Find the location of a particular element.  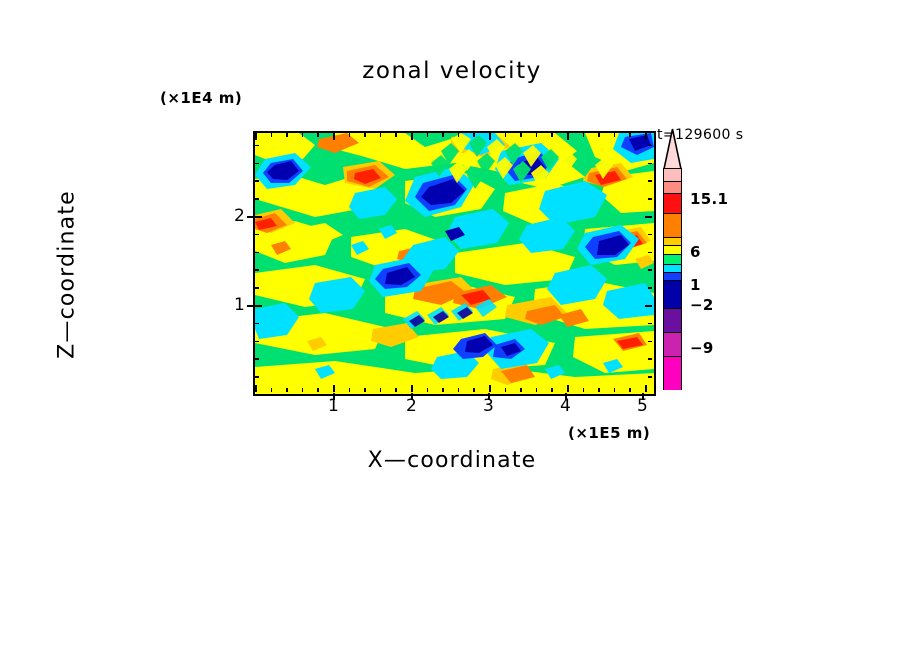

x-axis-label: X—coordinate is located at coordinates (452, 460).